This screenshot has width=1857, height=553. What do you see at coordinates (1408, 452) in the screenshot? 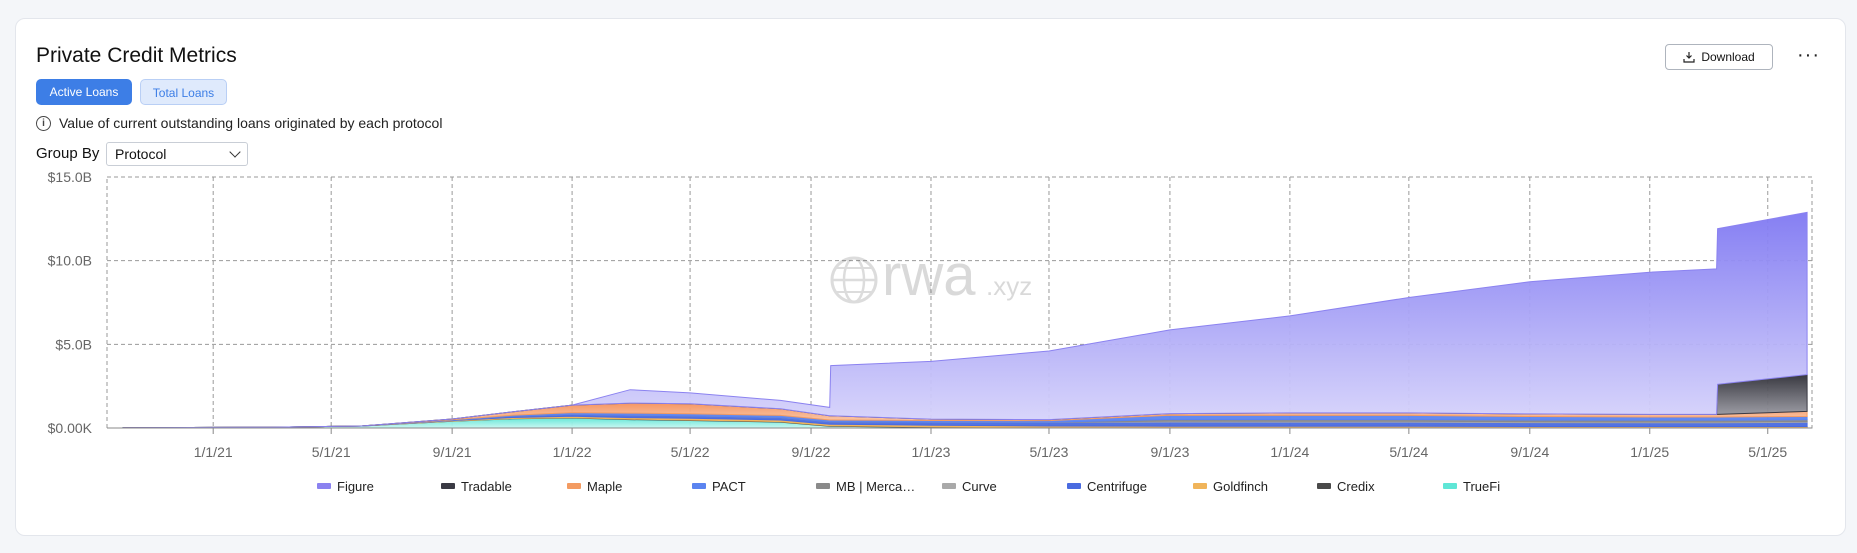
I see `x-tick-label: 5/1/24` at bounding box center [1408, 452].